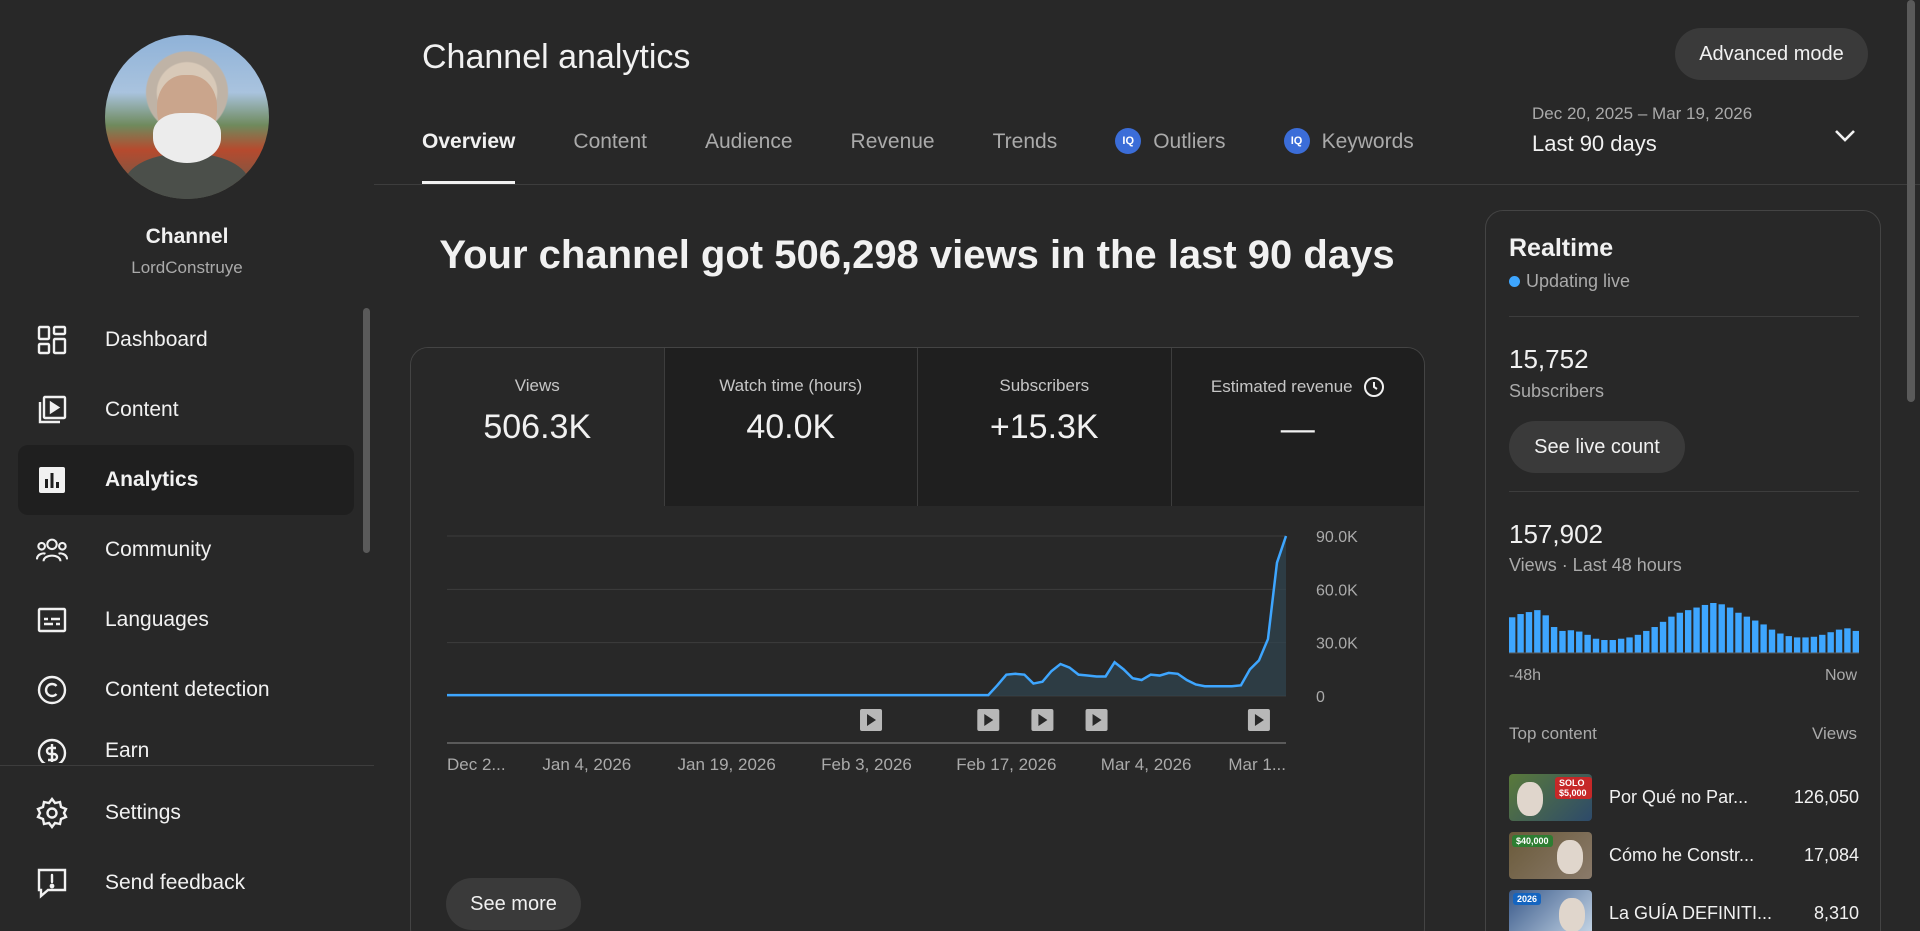  I want to click on tabs-divider, so click(1147, 184).